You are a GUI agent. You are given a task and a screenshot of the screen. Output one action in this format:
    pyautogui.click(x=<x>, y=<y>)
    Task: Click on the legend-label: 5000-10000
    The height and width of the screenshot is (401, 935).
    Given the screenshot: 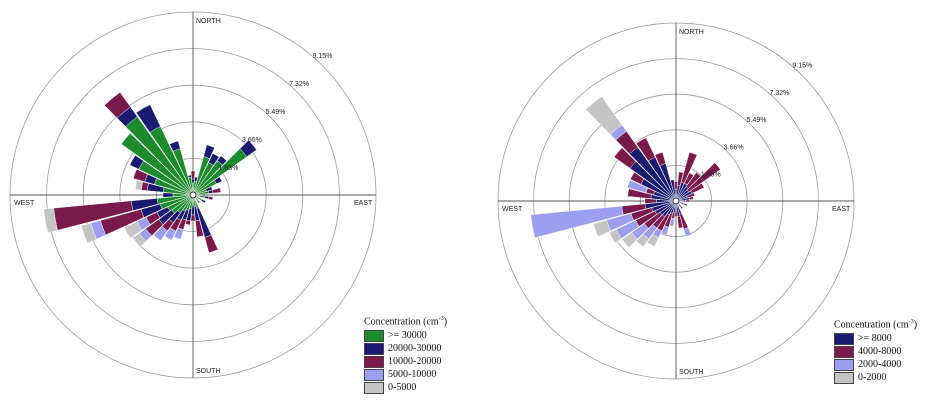 What is the action you would take?
    pyautogui.click(x=412, y=375)
    